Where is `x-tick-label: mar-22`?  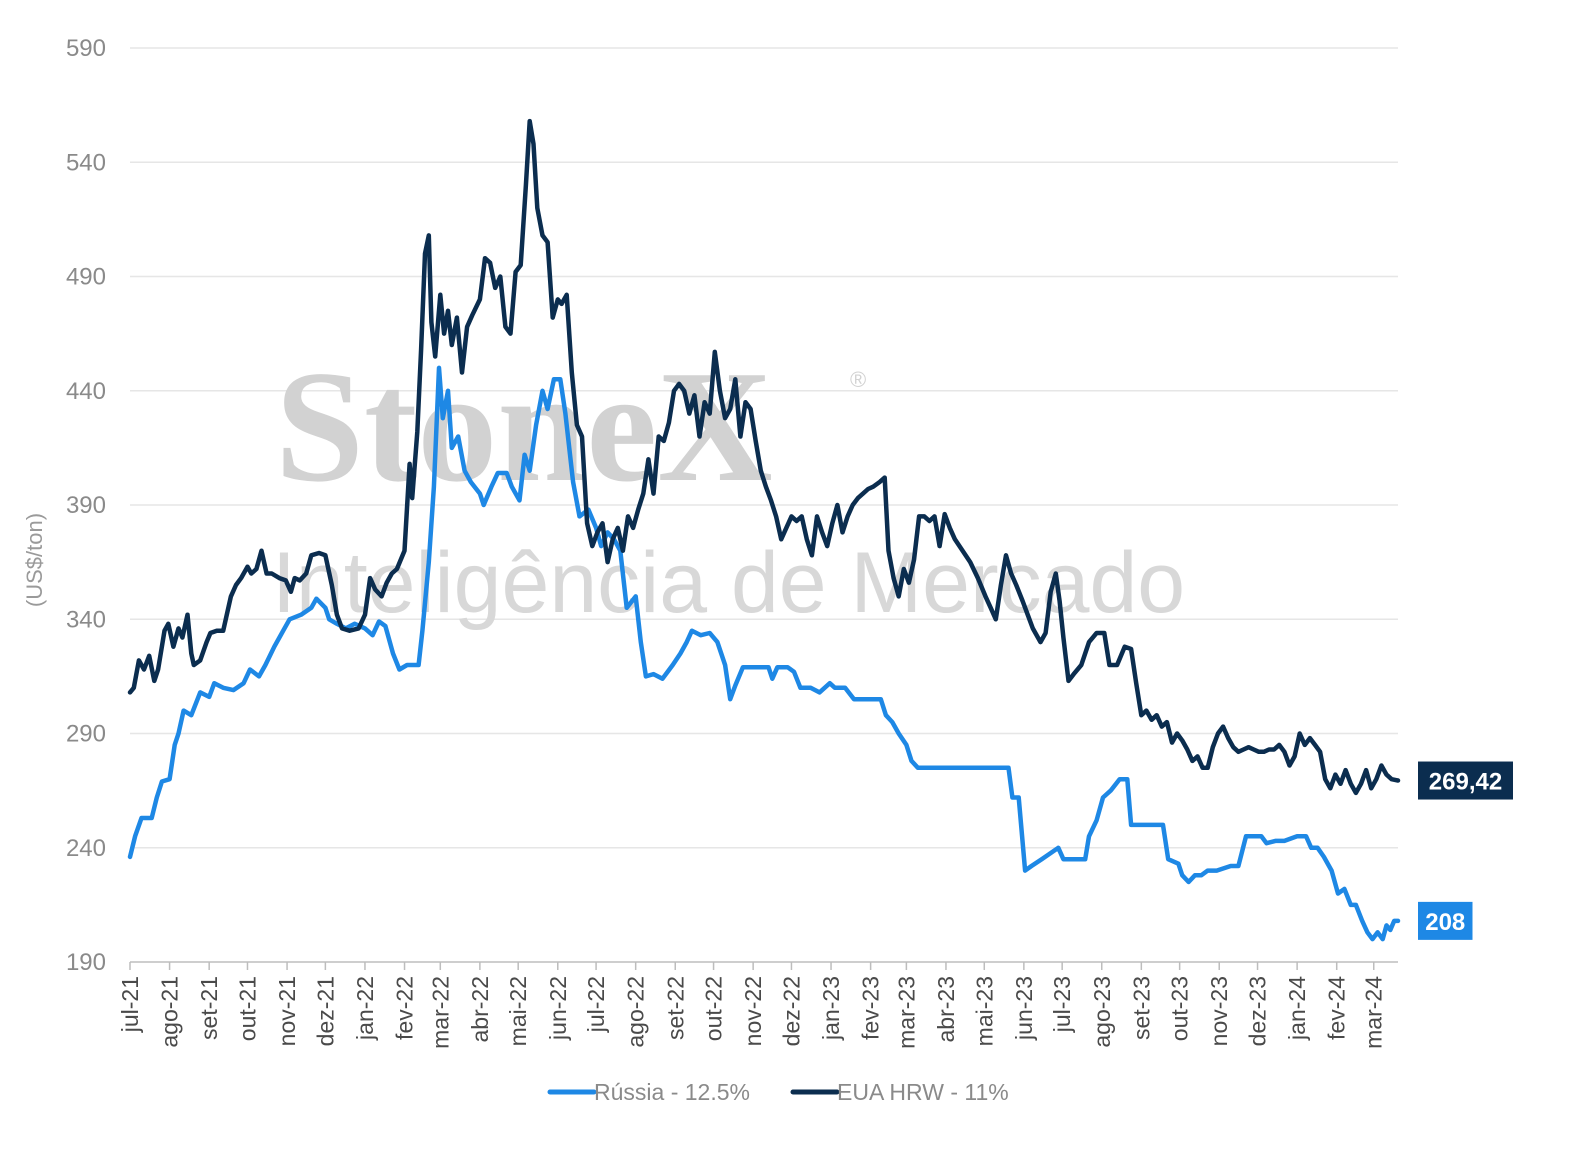
x-tick-label: mar-22 is located at coordinates (440, 1012).